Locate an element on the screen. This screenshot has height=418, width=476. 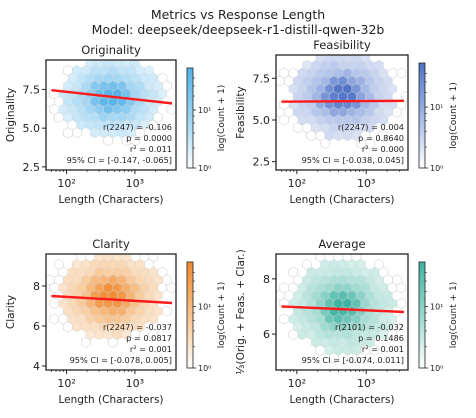
stats-line: p = 0.1486 is located at coordinates (381, 338).